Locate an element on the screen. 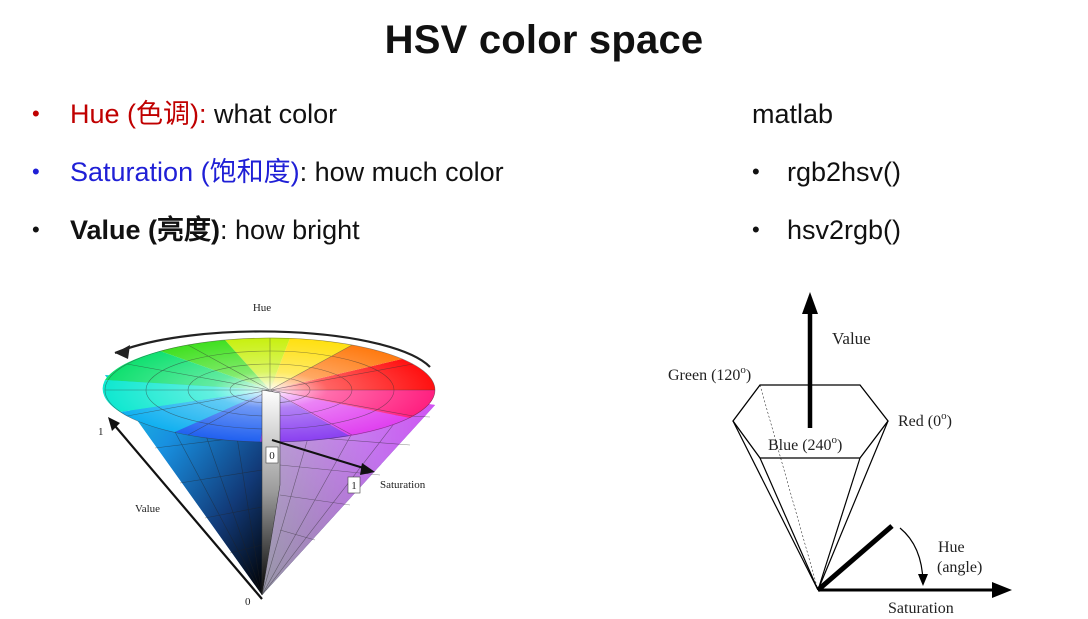 The image size is (1088, 619). saturation-term: Saturation (饱和度) is located at coordinates (185, 172).